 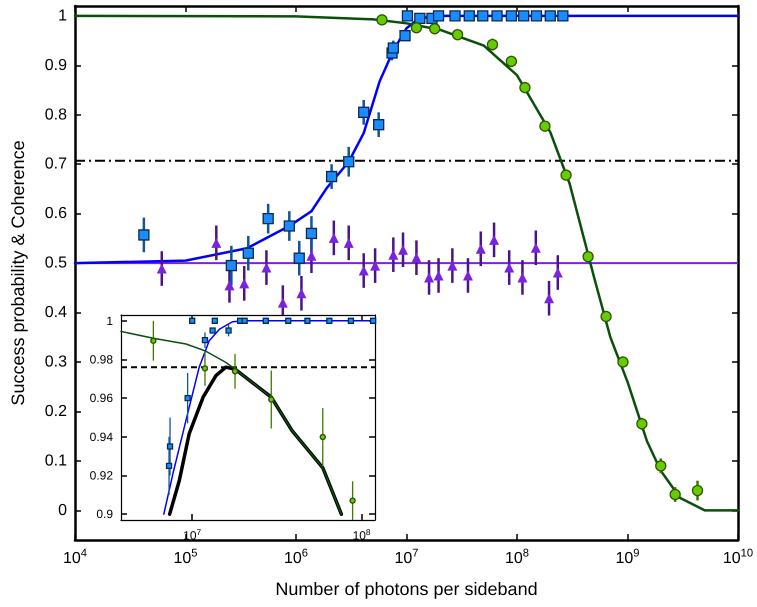 What do you see at coordinates (406, 589) in the screenshot?
I see `x-axis-title: Number of photons per sideband` at bounding box center [406, 589].